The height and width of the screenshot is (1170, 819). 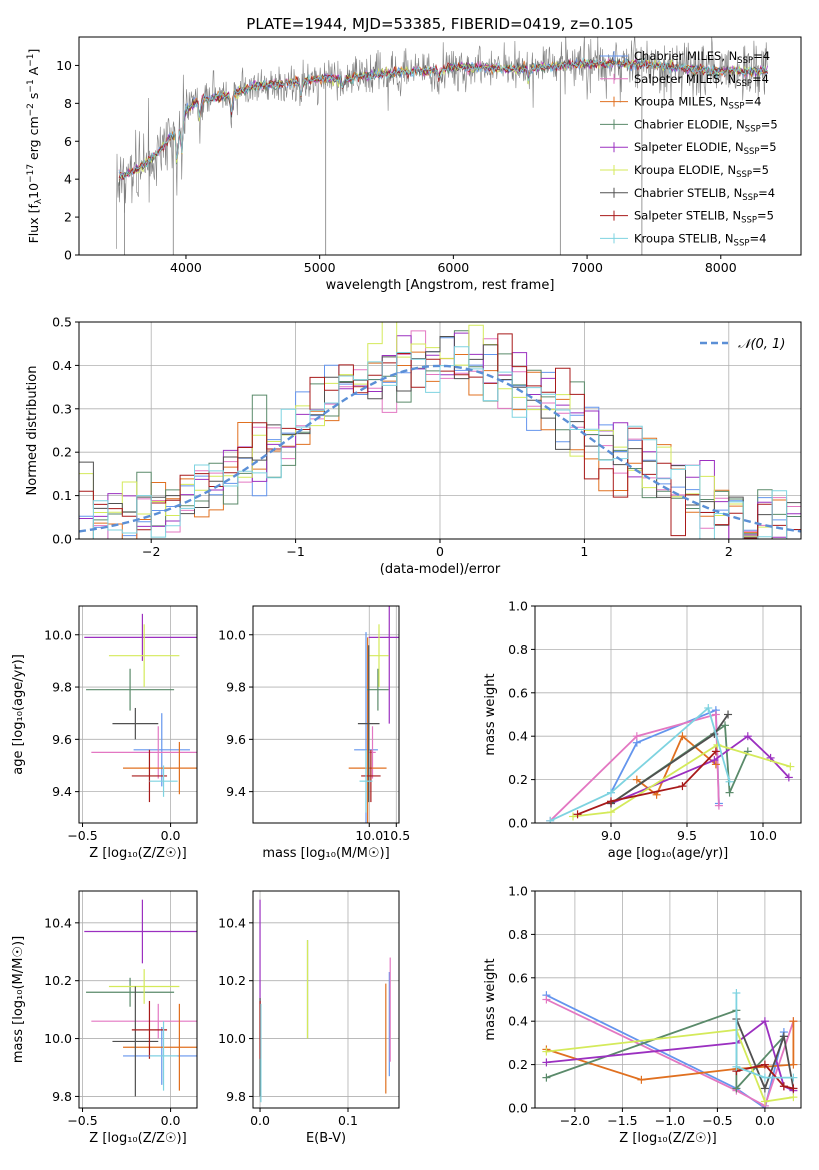 What do you see at coordinates (62, 452) in the screenshot?
I see `y-tick-label: 0.2` at bounding box center [62, 452].